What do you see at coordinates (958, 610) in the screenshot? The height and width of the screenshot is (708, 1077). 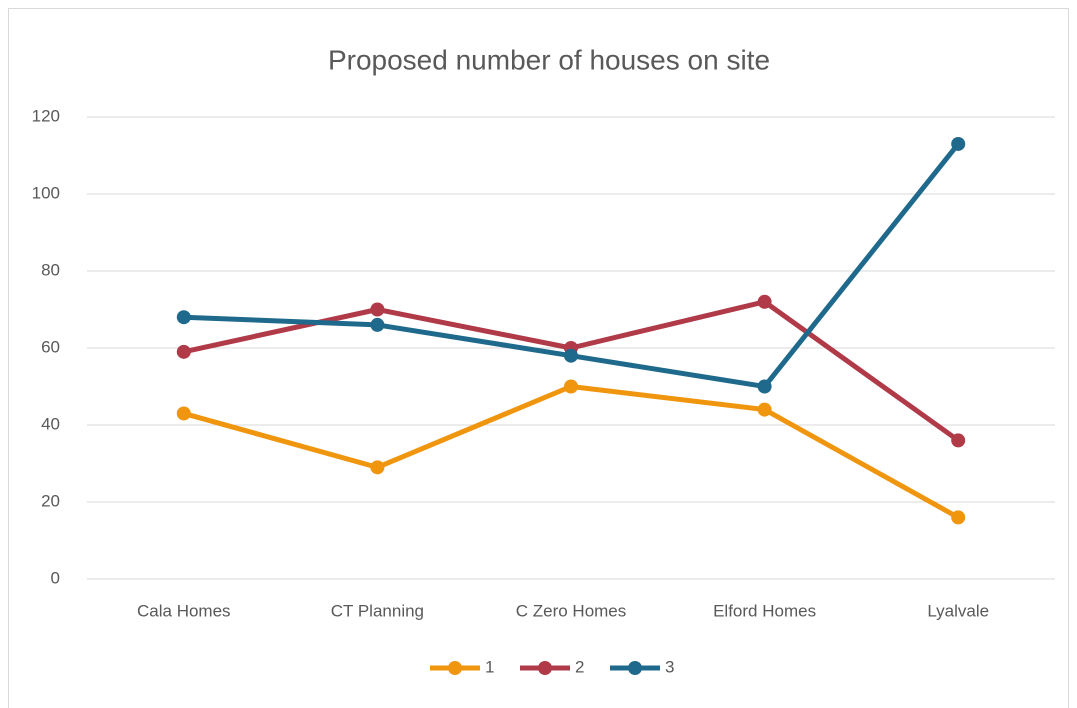 I see `x-tick-label: Lyalvale` at bounding box center [958, 610].